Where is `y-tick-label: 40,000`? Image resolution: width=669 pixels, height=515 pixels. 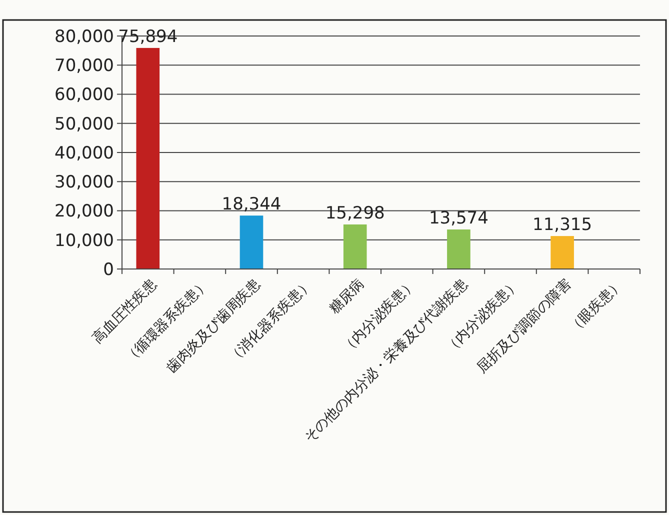 y-tick-label: 40,000 is located at coordinates (84, 153).